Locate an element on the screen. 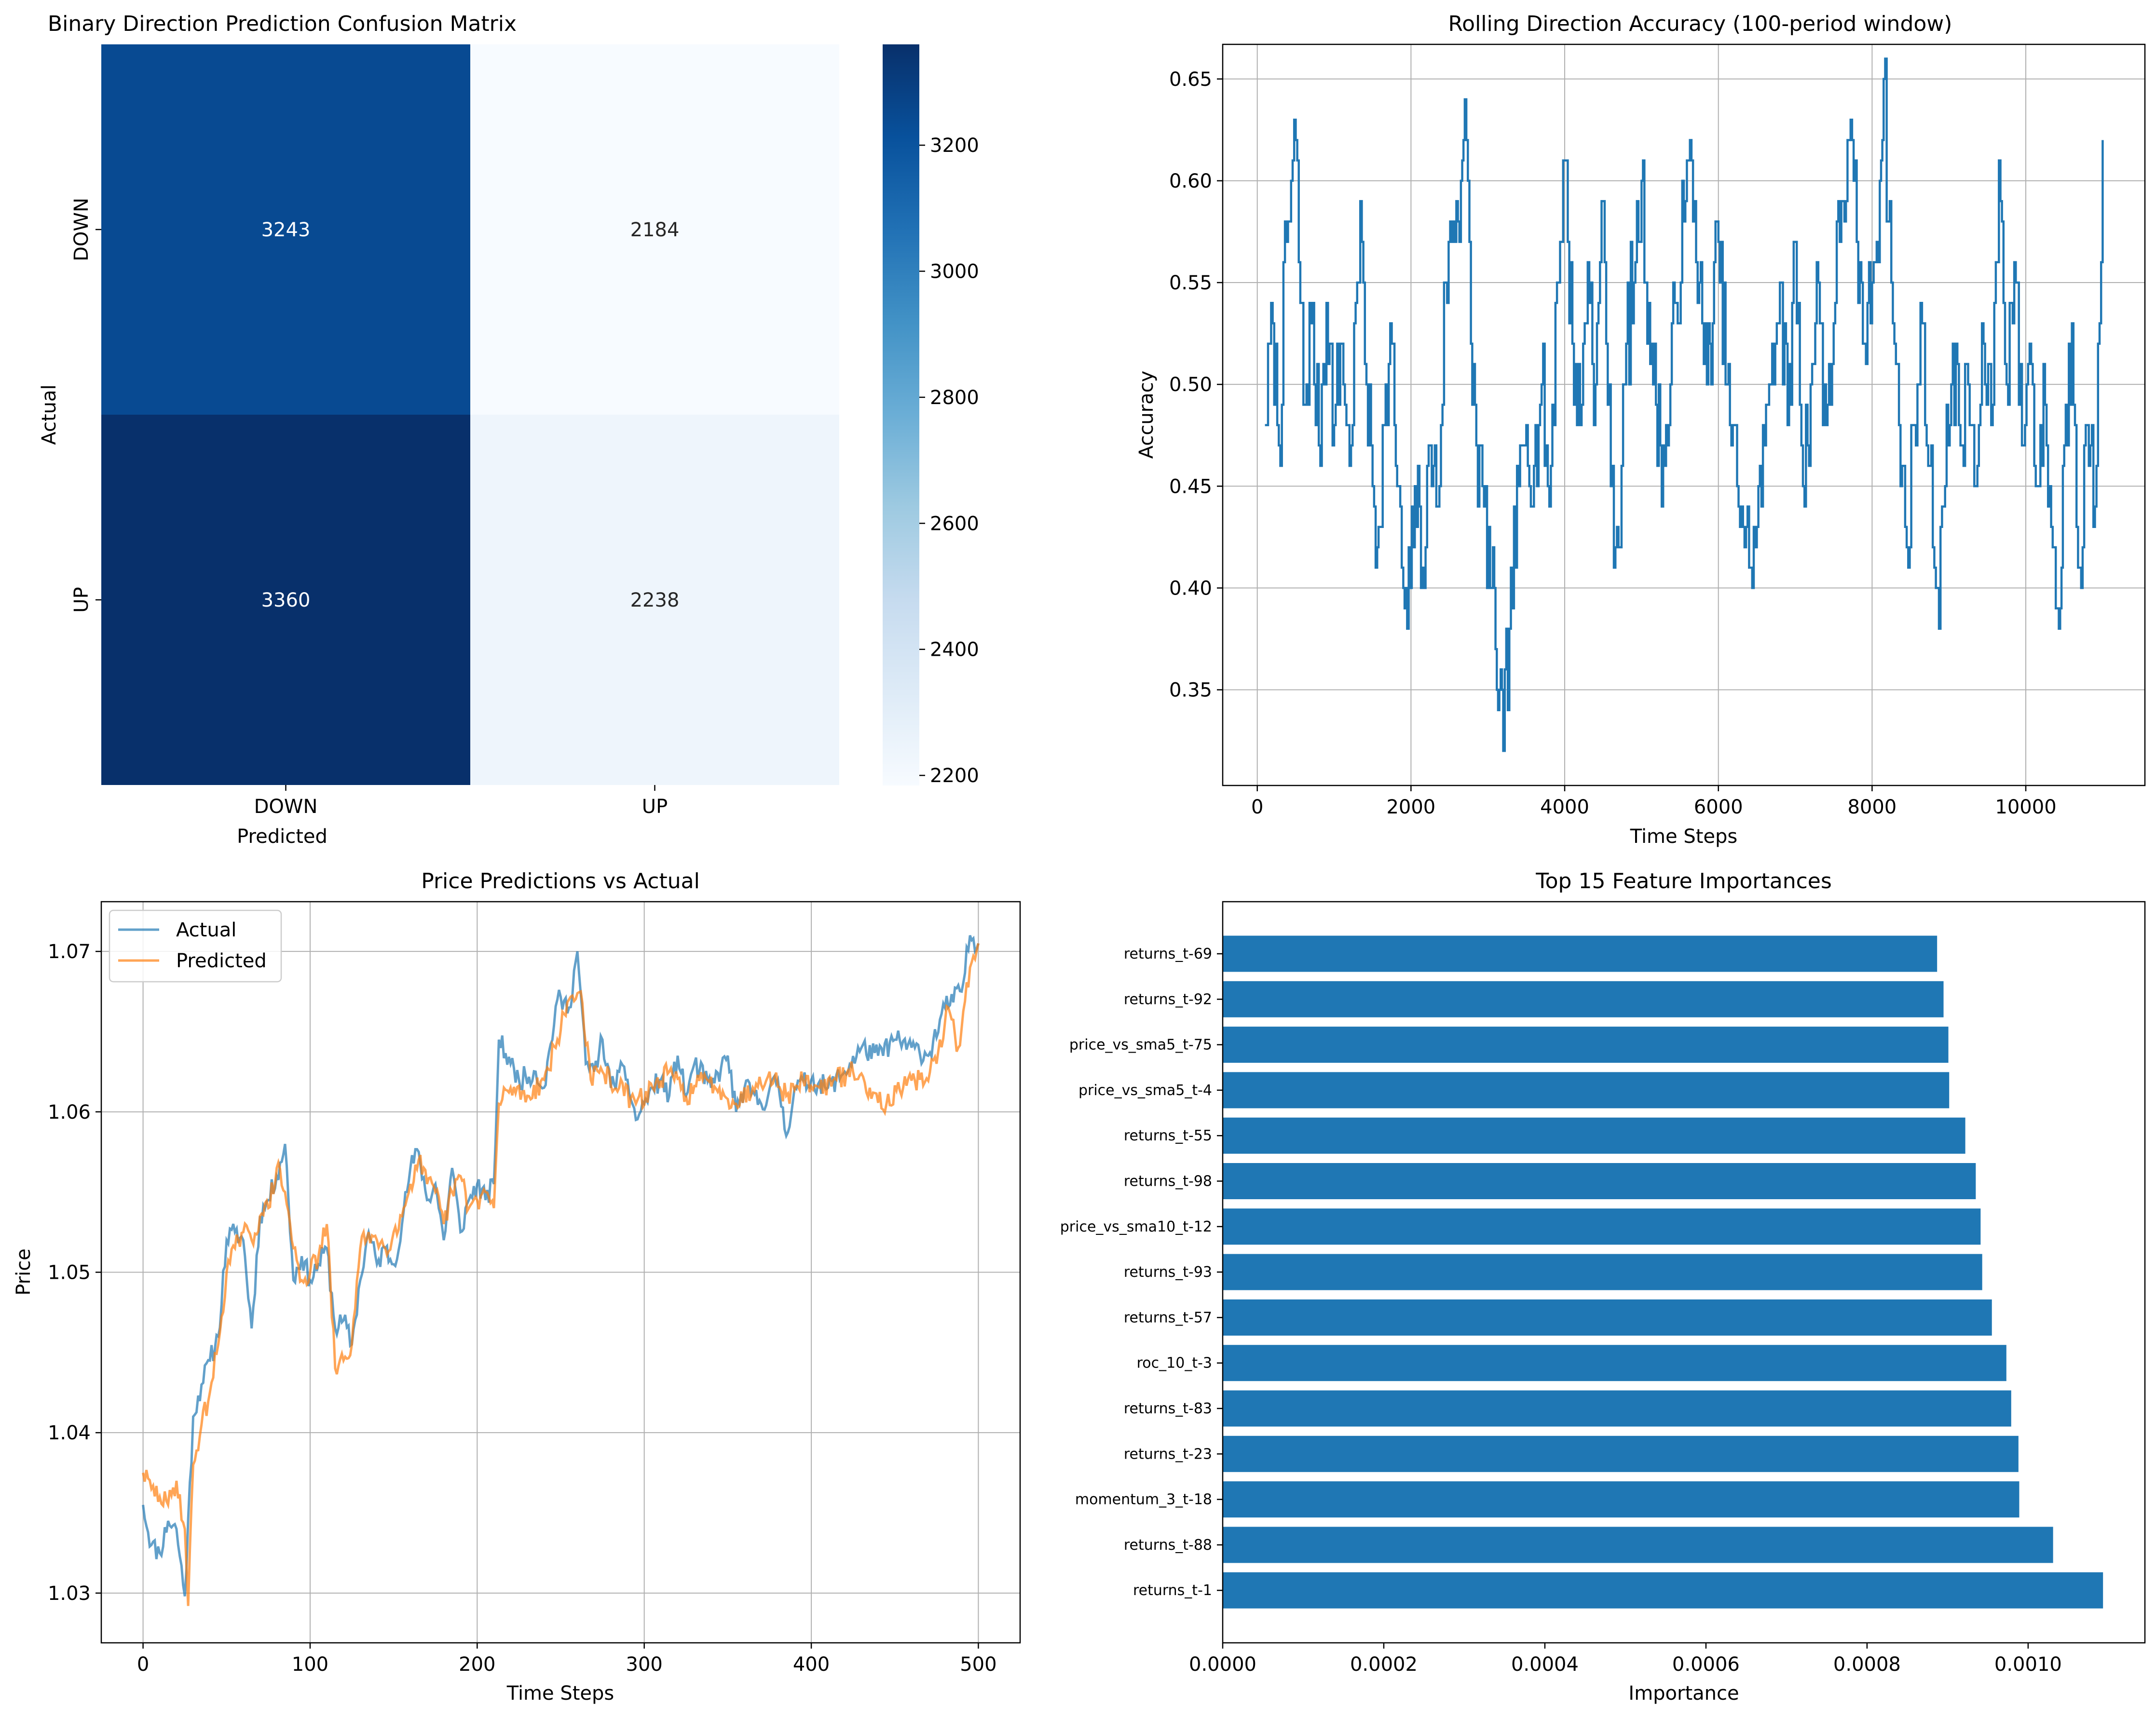 This screenshot has width=2156, height=1719. x-tick-label: 400 is located at coordinates (811, 1664).